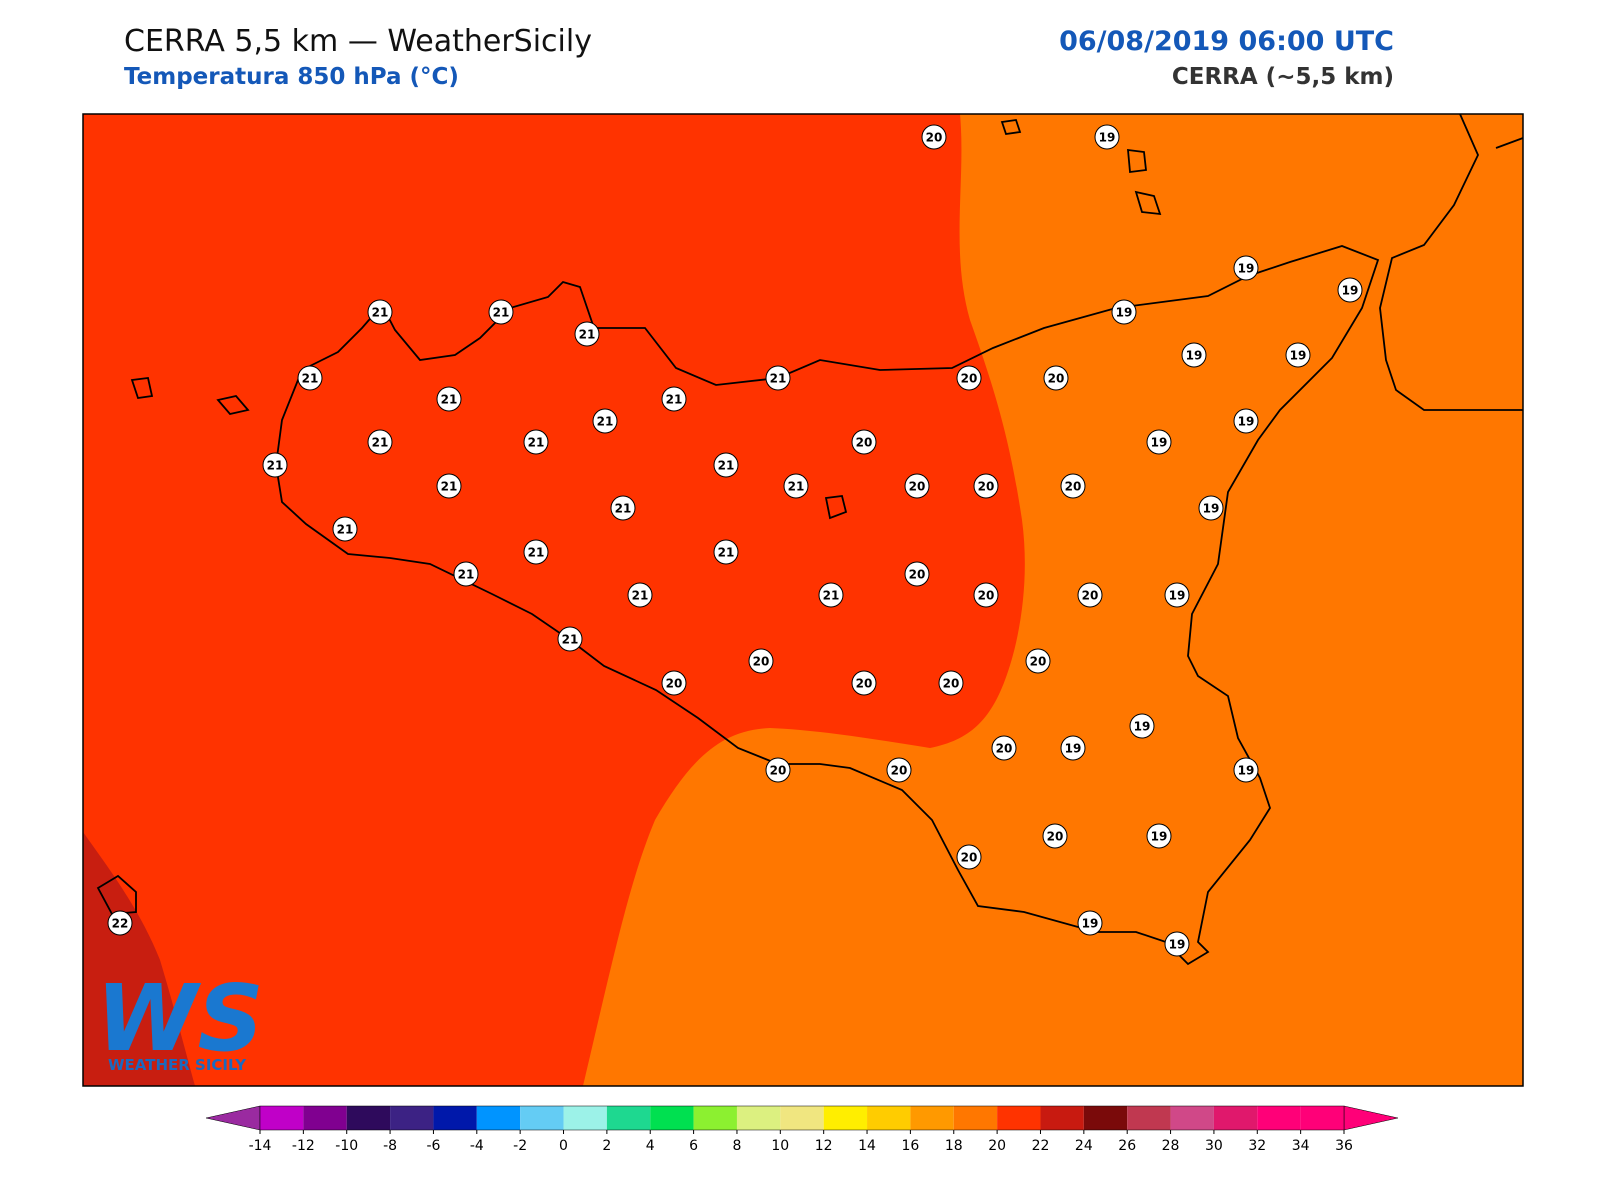 This screenshot has height=1200, width=1600. I want to click on station-value: 22, so click(120, 924).